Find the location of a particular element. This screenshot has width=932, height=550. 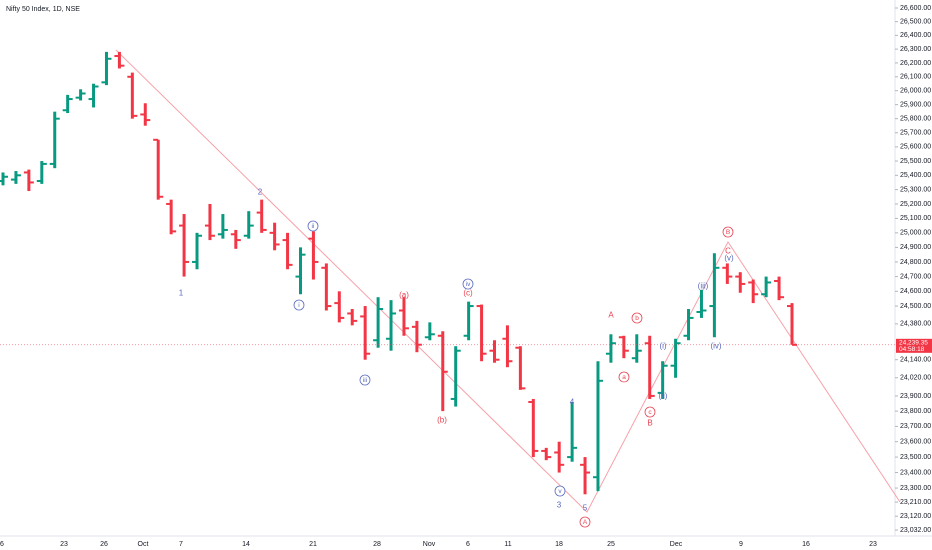

y-tick-label: 25,700.00 is located at coordinates (915, 133).